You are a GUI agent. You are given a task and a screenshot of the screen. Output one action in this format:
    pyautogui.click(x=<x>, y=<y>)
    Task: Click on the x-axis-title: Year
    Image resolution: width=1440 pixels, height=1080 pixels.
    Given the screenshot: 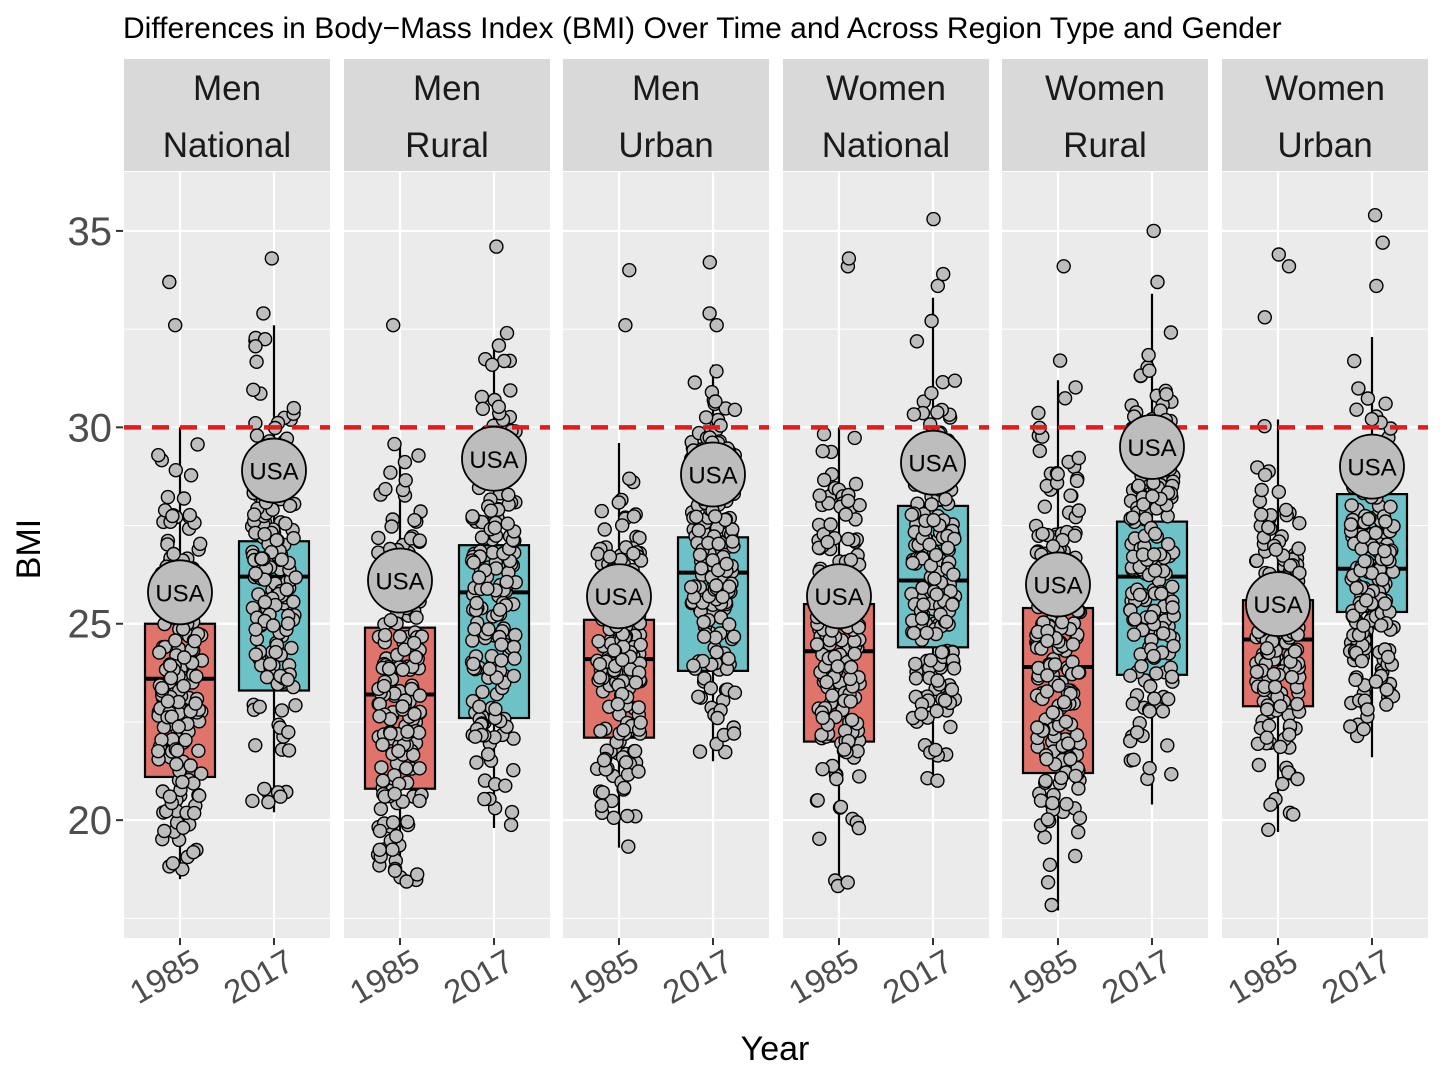 What is the action you would take?
    pyautogui.click(x=775, y=1049)
    